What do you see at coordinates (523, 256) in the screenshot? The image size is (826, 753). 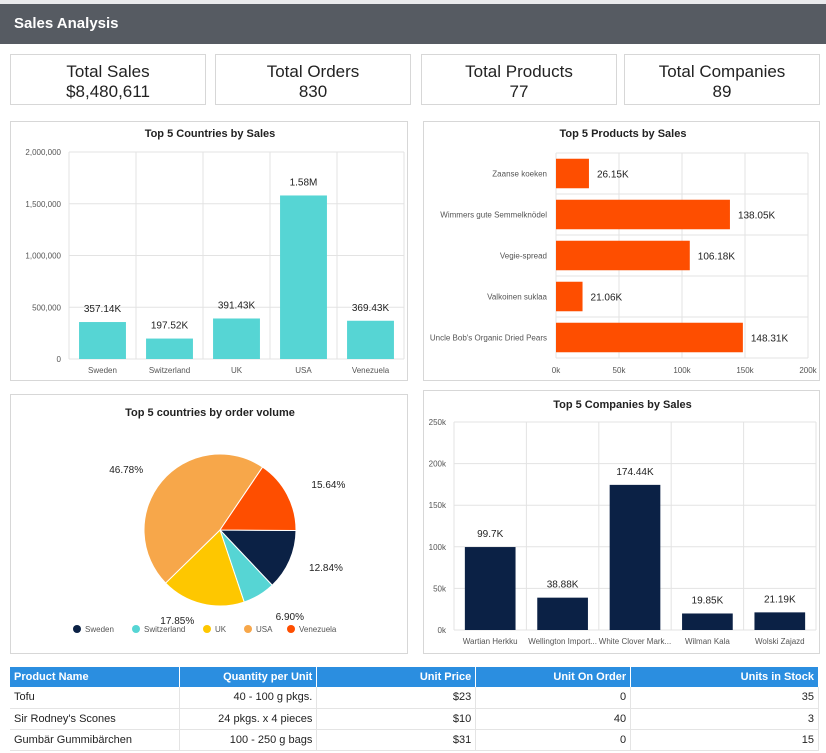 I see `y-tick-label: Vegie-spread` at bounding box center [523, 256].